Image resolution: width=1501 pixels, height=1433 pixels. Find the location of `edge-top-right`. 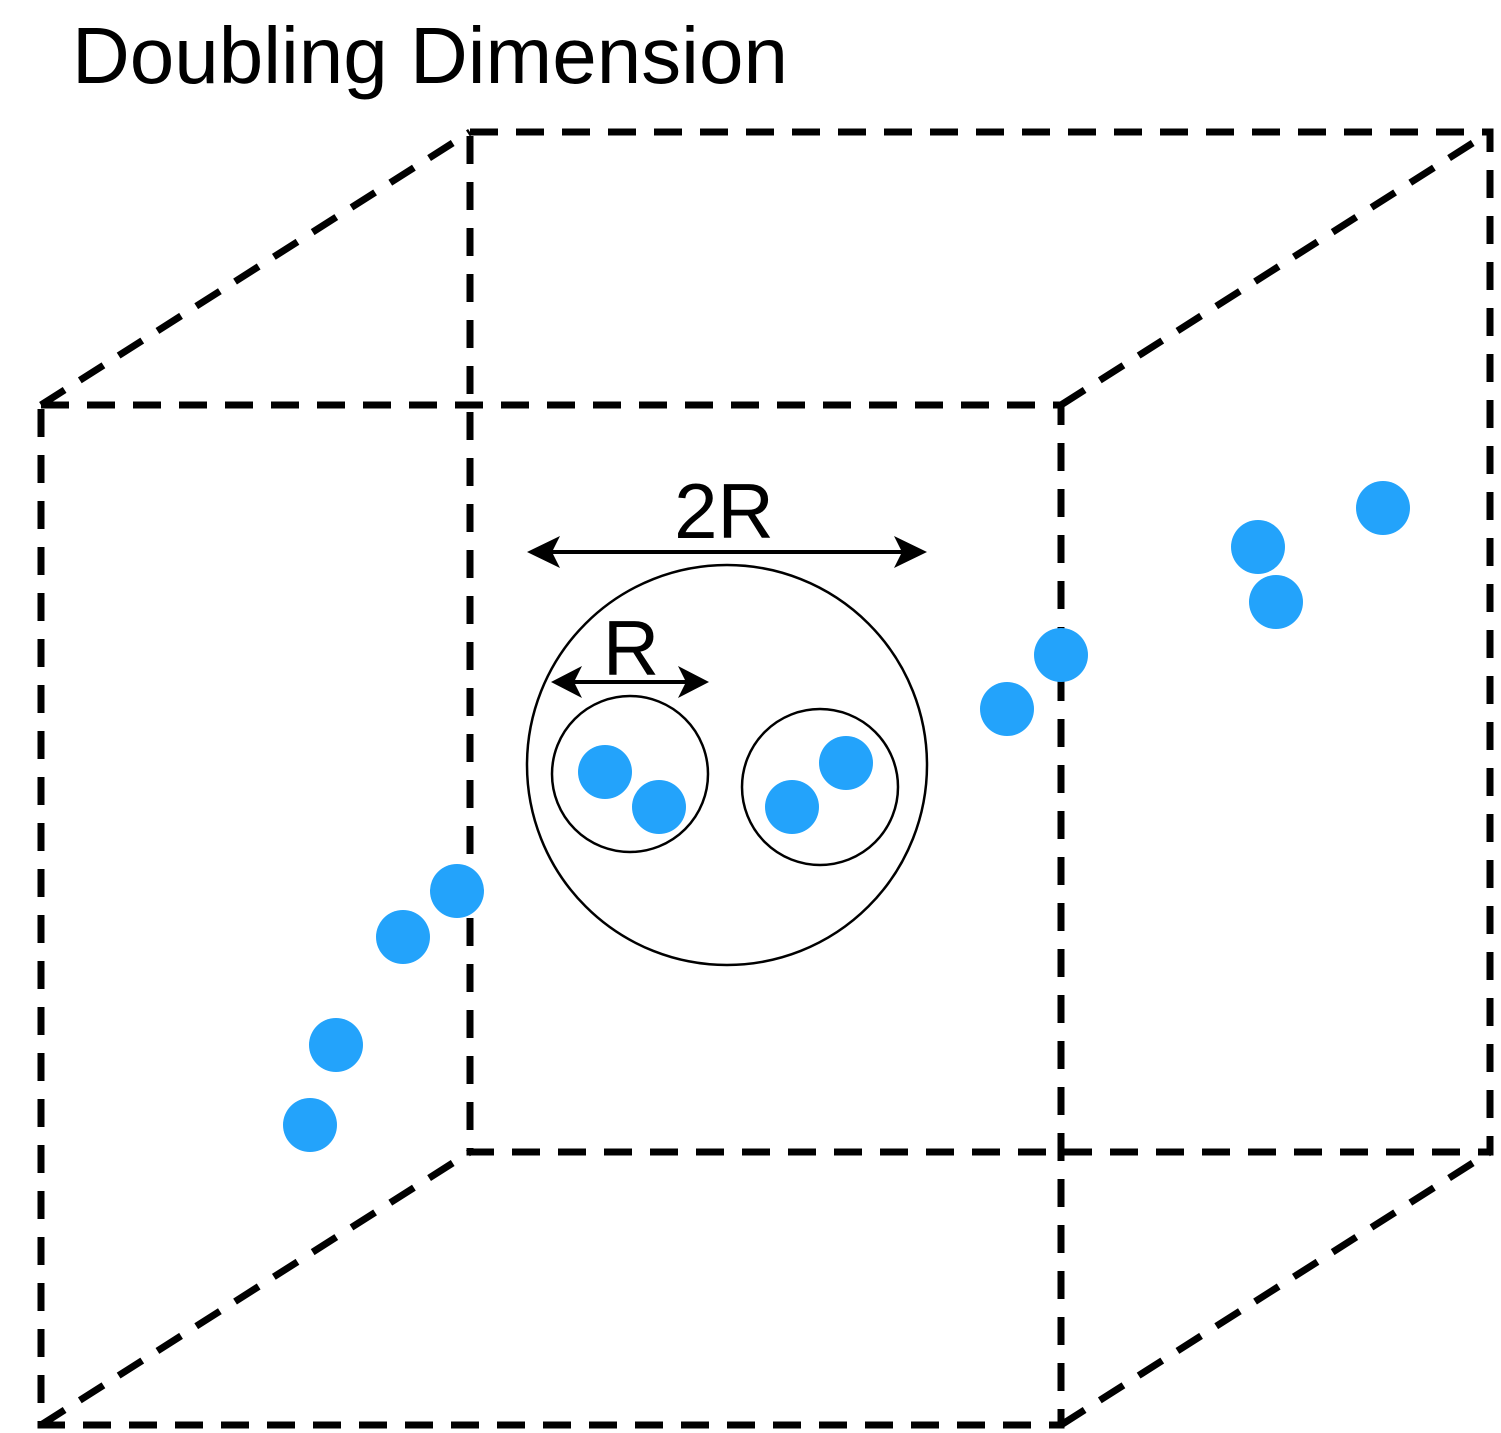

edge-top-right is located at coordinates (1275, 268).